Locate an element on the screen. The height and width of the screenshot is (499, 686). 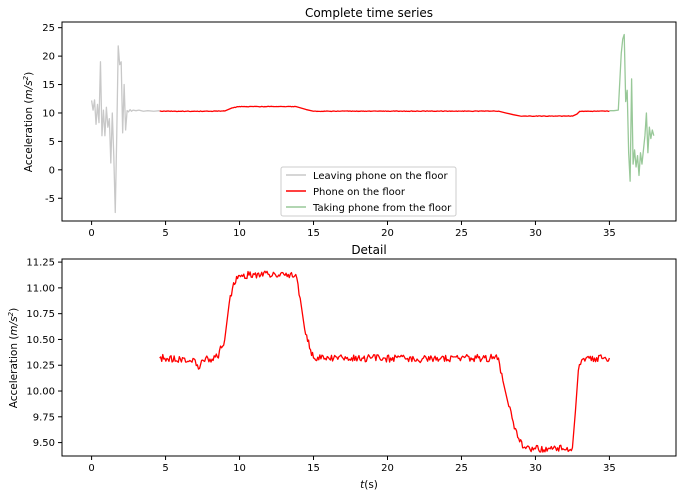
y-tick-label: 10.25 is located at coordinates (40, 366).